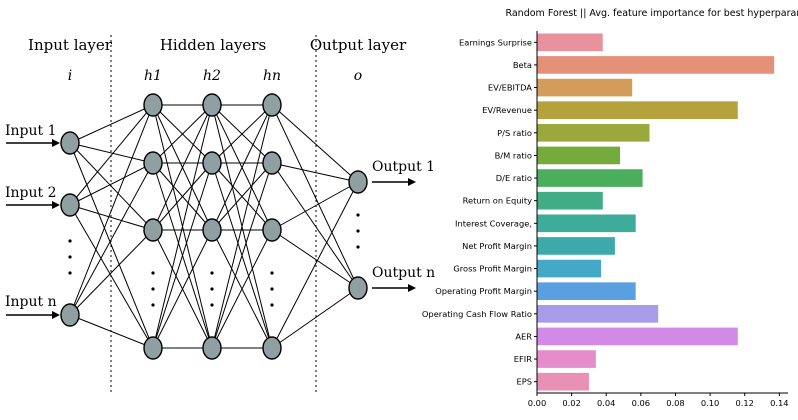 The image size is (798, 420). What do you see at coordinates (524, 382) in the screenshot?
I see `y-tick-label: EPS` at bounding box center [524, 382].